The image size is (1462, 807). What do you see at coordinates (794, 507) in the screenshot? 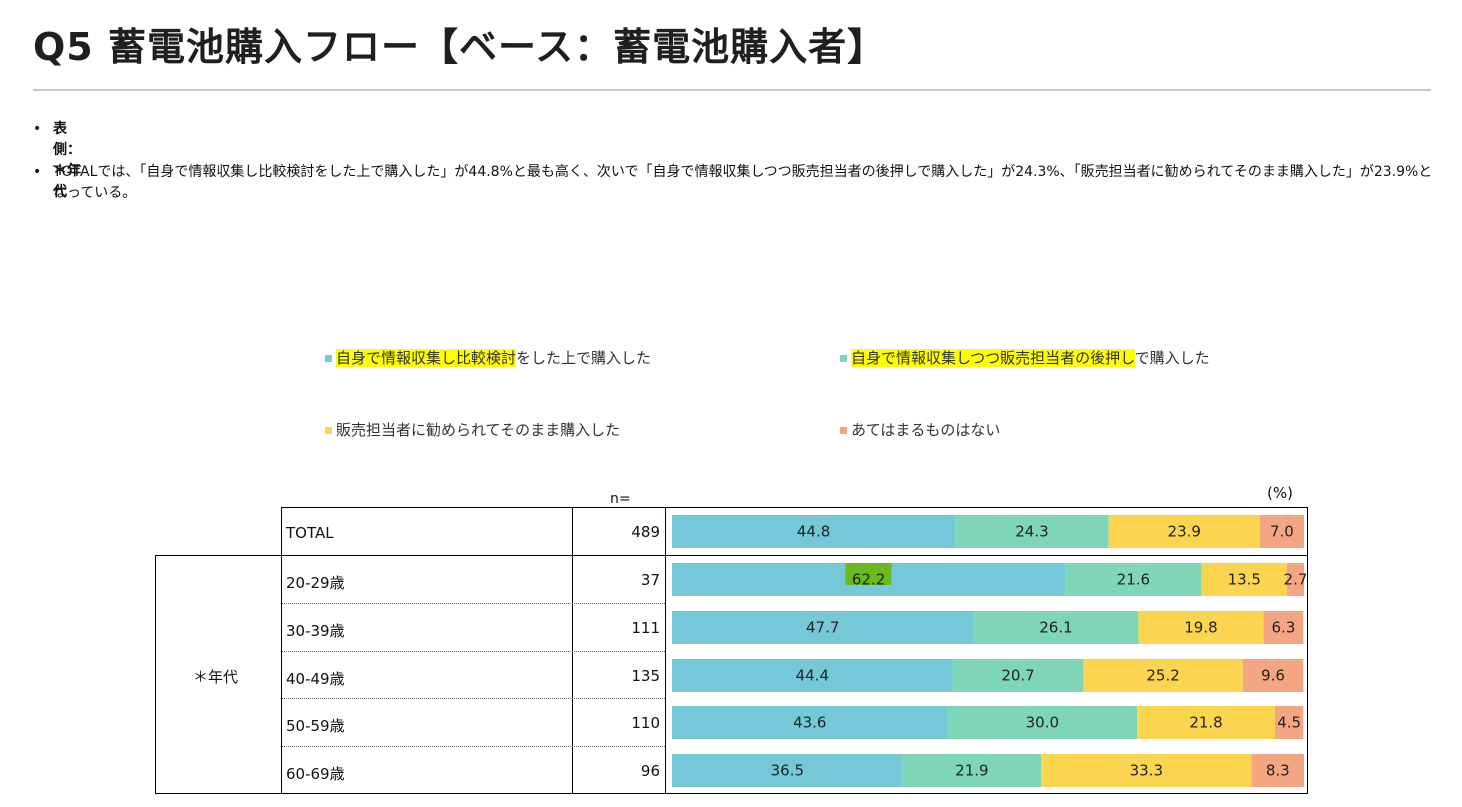
I see `table-top-border` at bounding box center [794, 507].